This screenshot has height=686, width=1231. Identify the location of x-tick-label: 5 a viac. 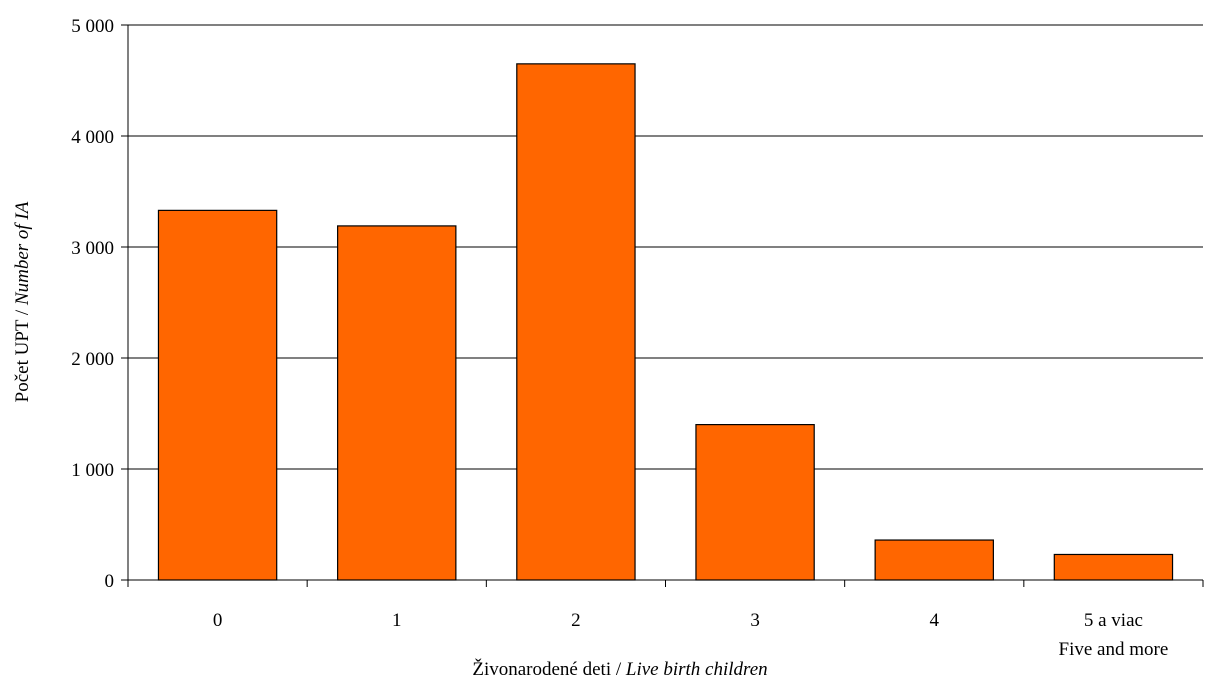
(1113, 620).